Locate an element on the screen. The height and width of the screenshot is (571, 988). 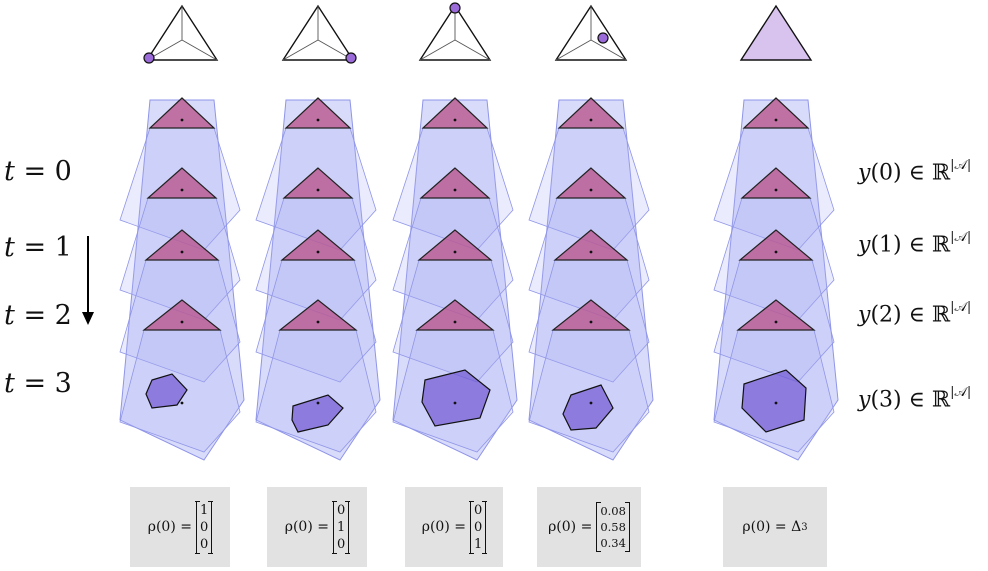
time-label-3: t = 3 is located at coordinates (38, 383).